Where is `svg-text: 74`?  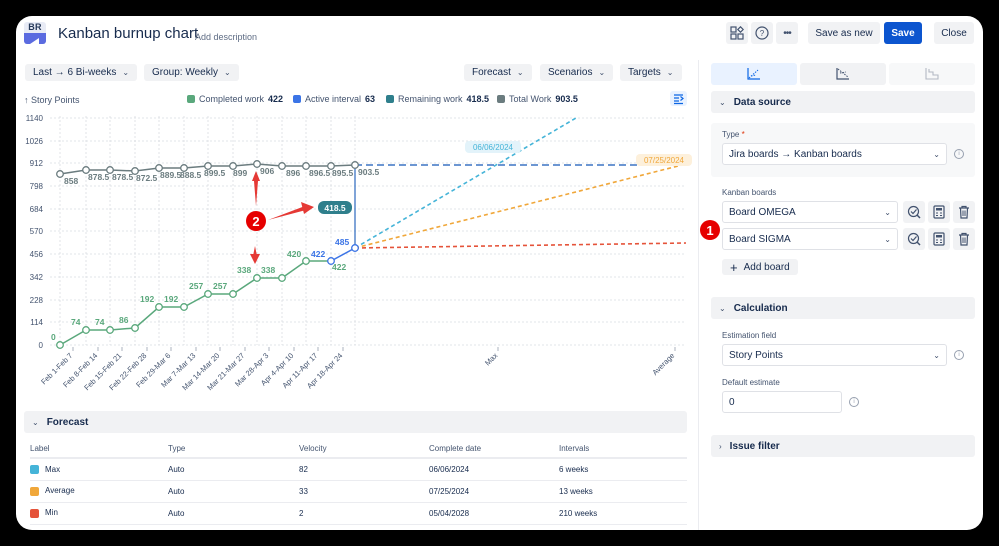 svg-text: 74 is located at coordinates (76, 322).